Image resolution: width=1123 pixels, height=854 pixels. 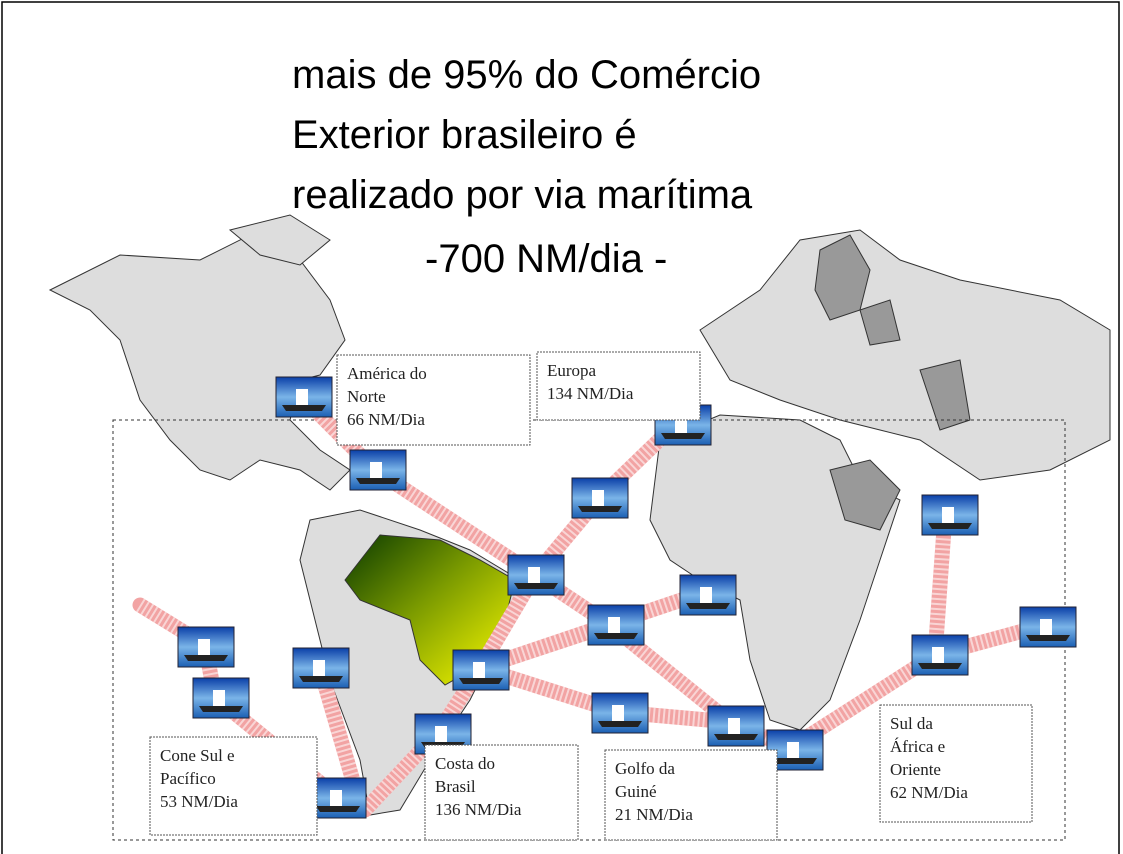 What do you see at coordinates (387, 373) in the screenshot?
I see `label-line: América do` at bounding box center [387, 373].